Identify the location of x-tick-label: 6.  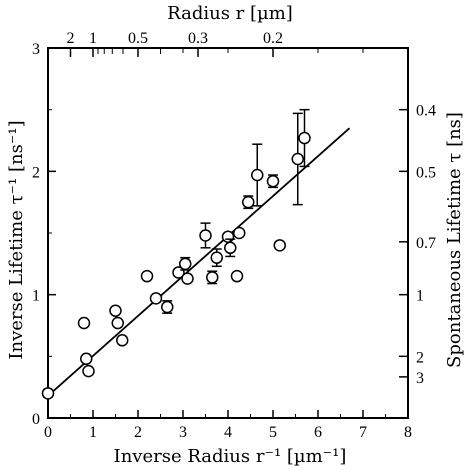
(318, 432).